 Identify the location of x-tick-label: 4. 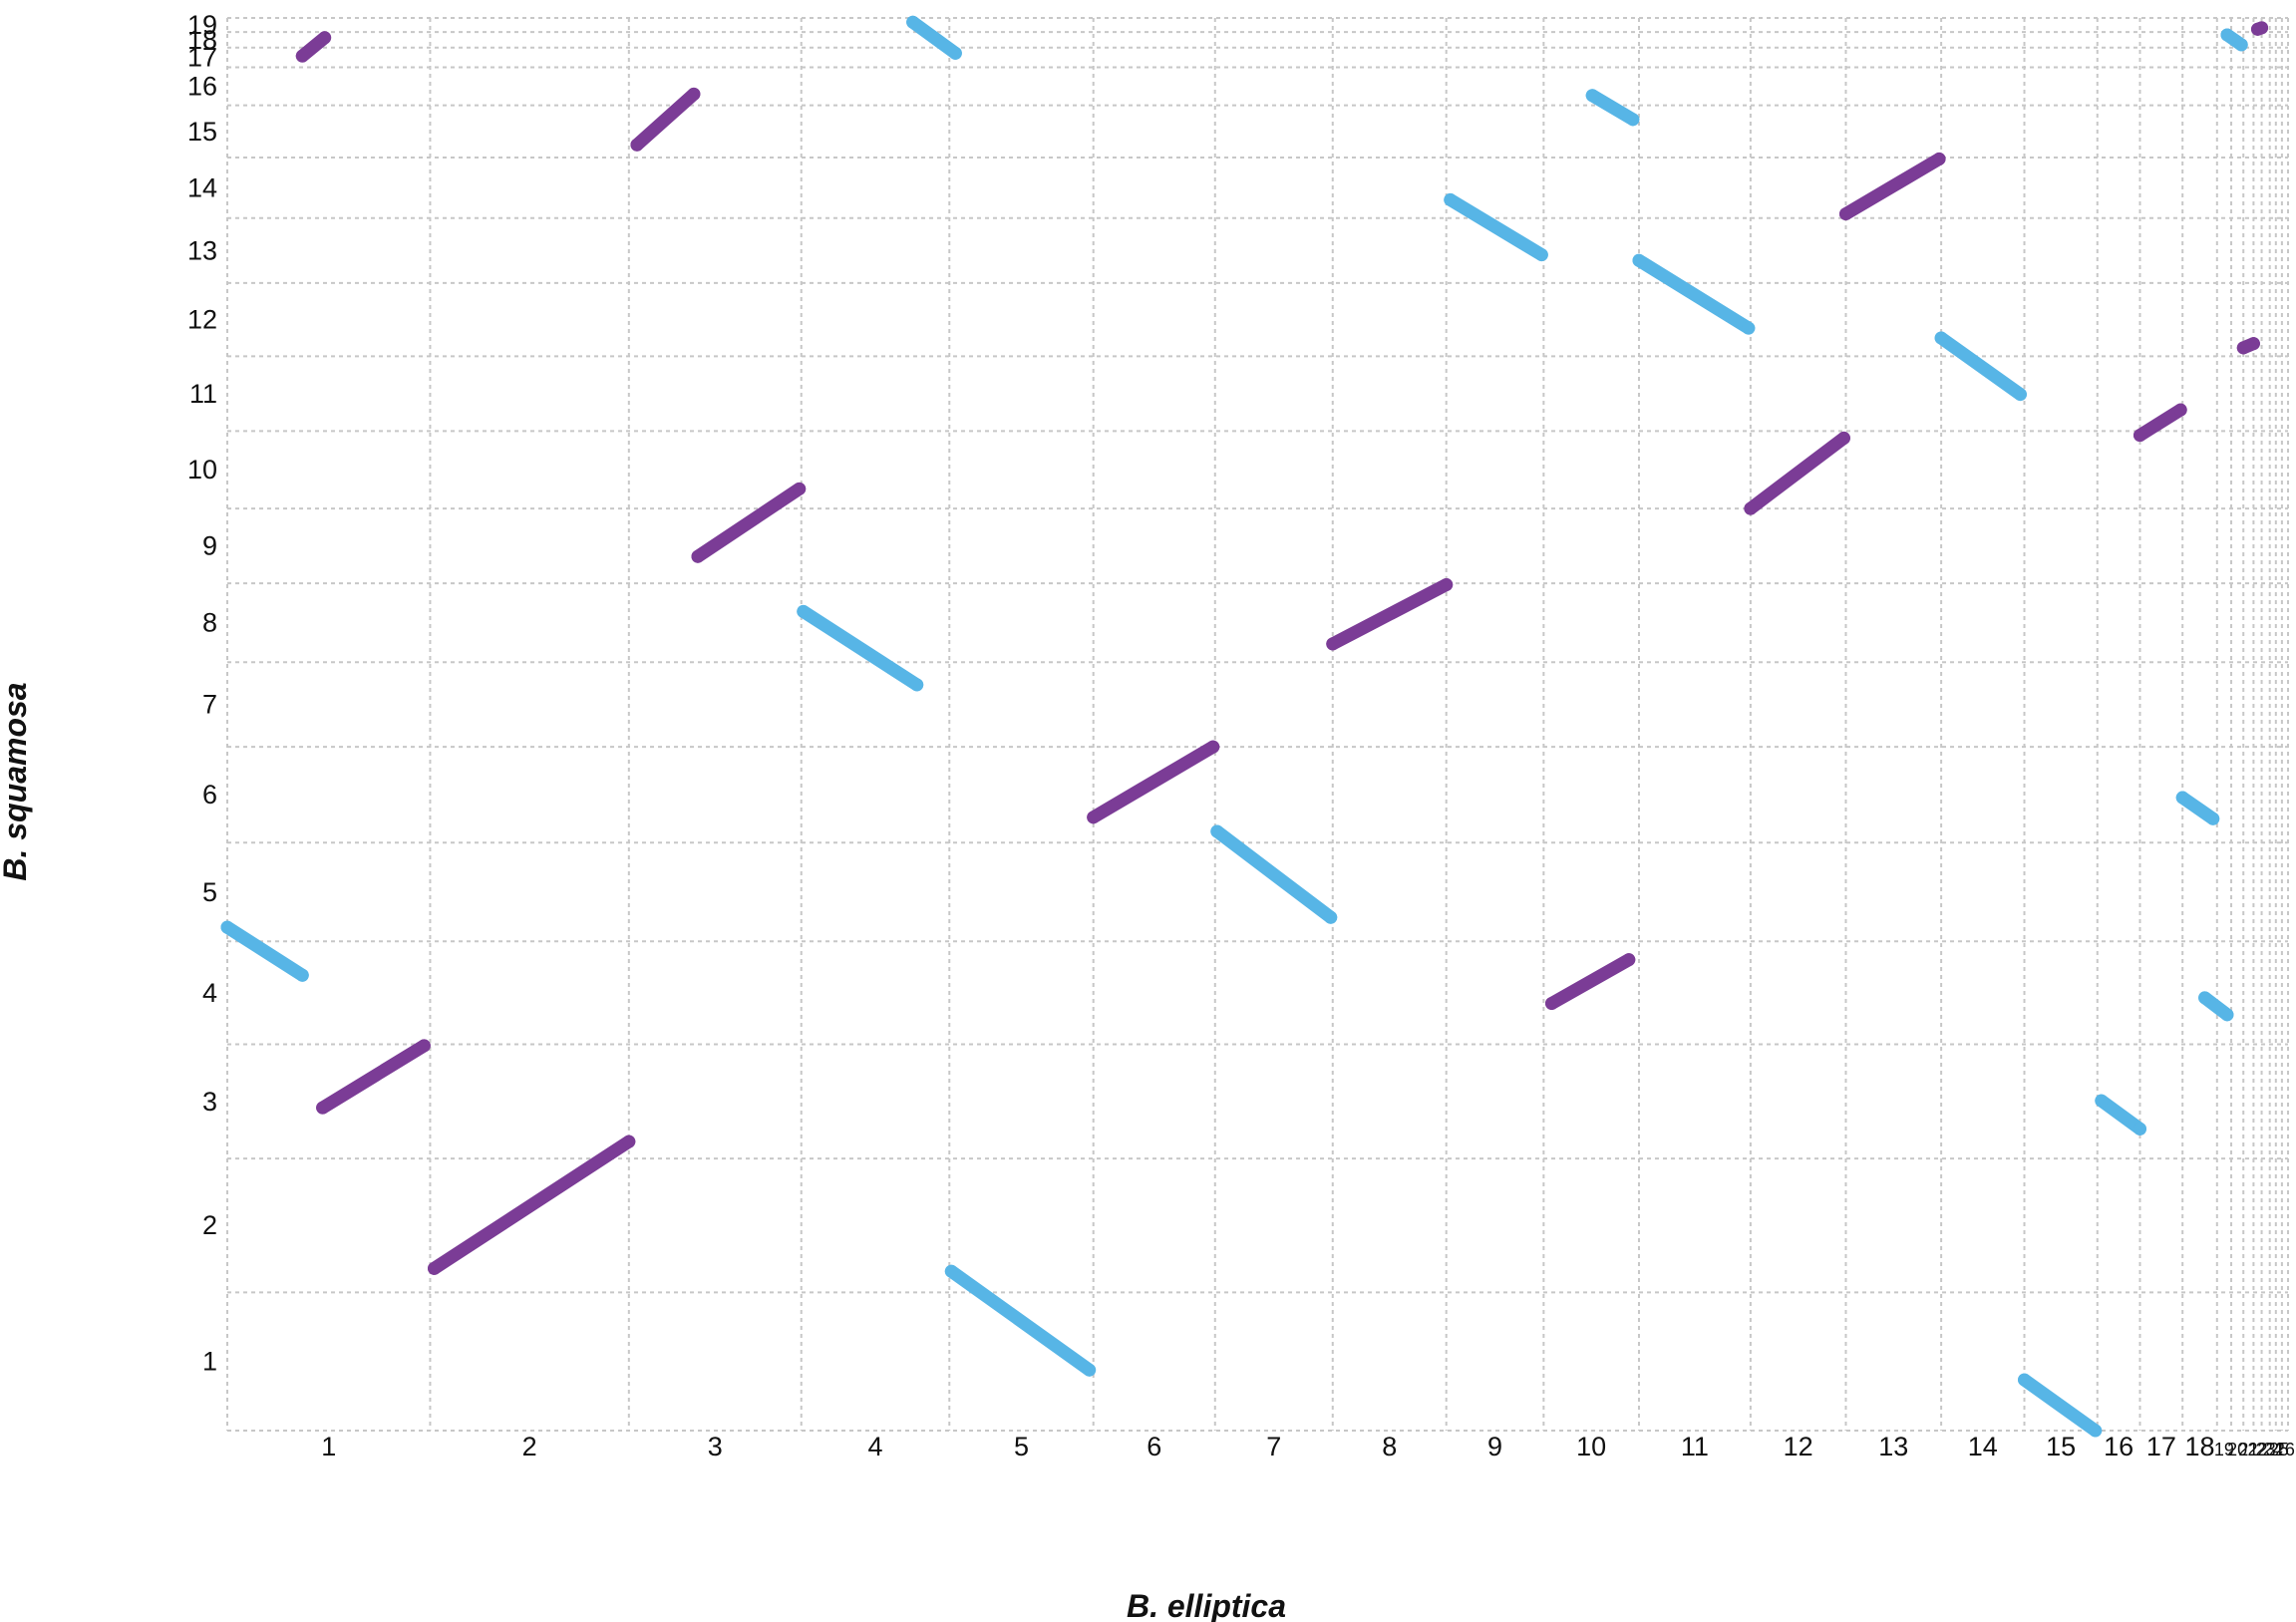
(874, 1446).